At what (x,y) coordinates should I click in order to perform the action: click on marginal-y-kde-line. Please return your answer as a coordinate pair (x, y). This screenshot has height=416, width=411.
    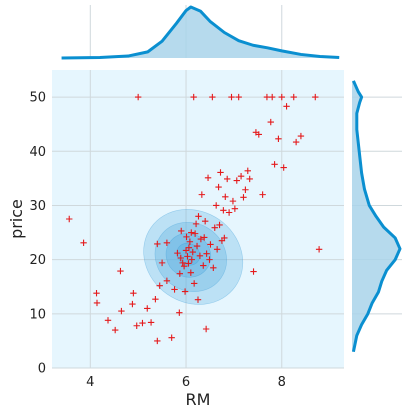
    Looking at the image, I should click on (376, 216).